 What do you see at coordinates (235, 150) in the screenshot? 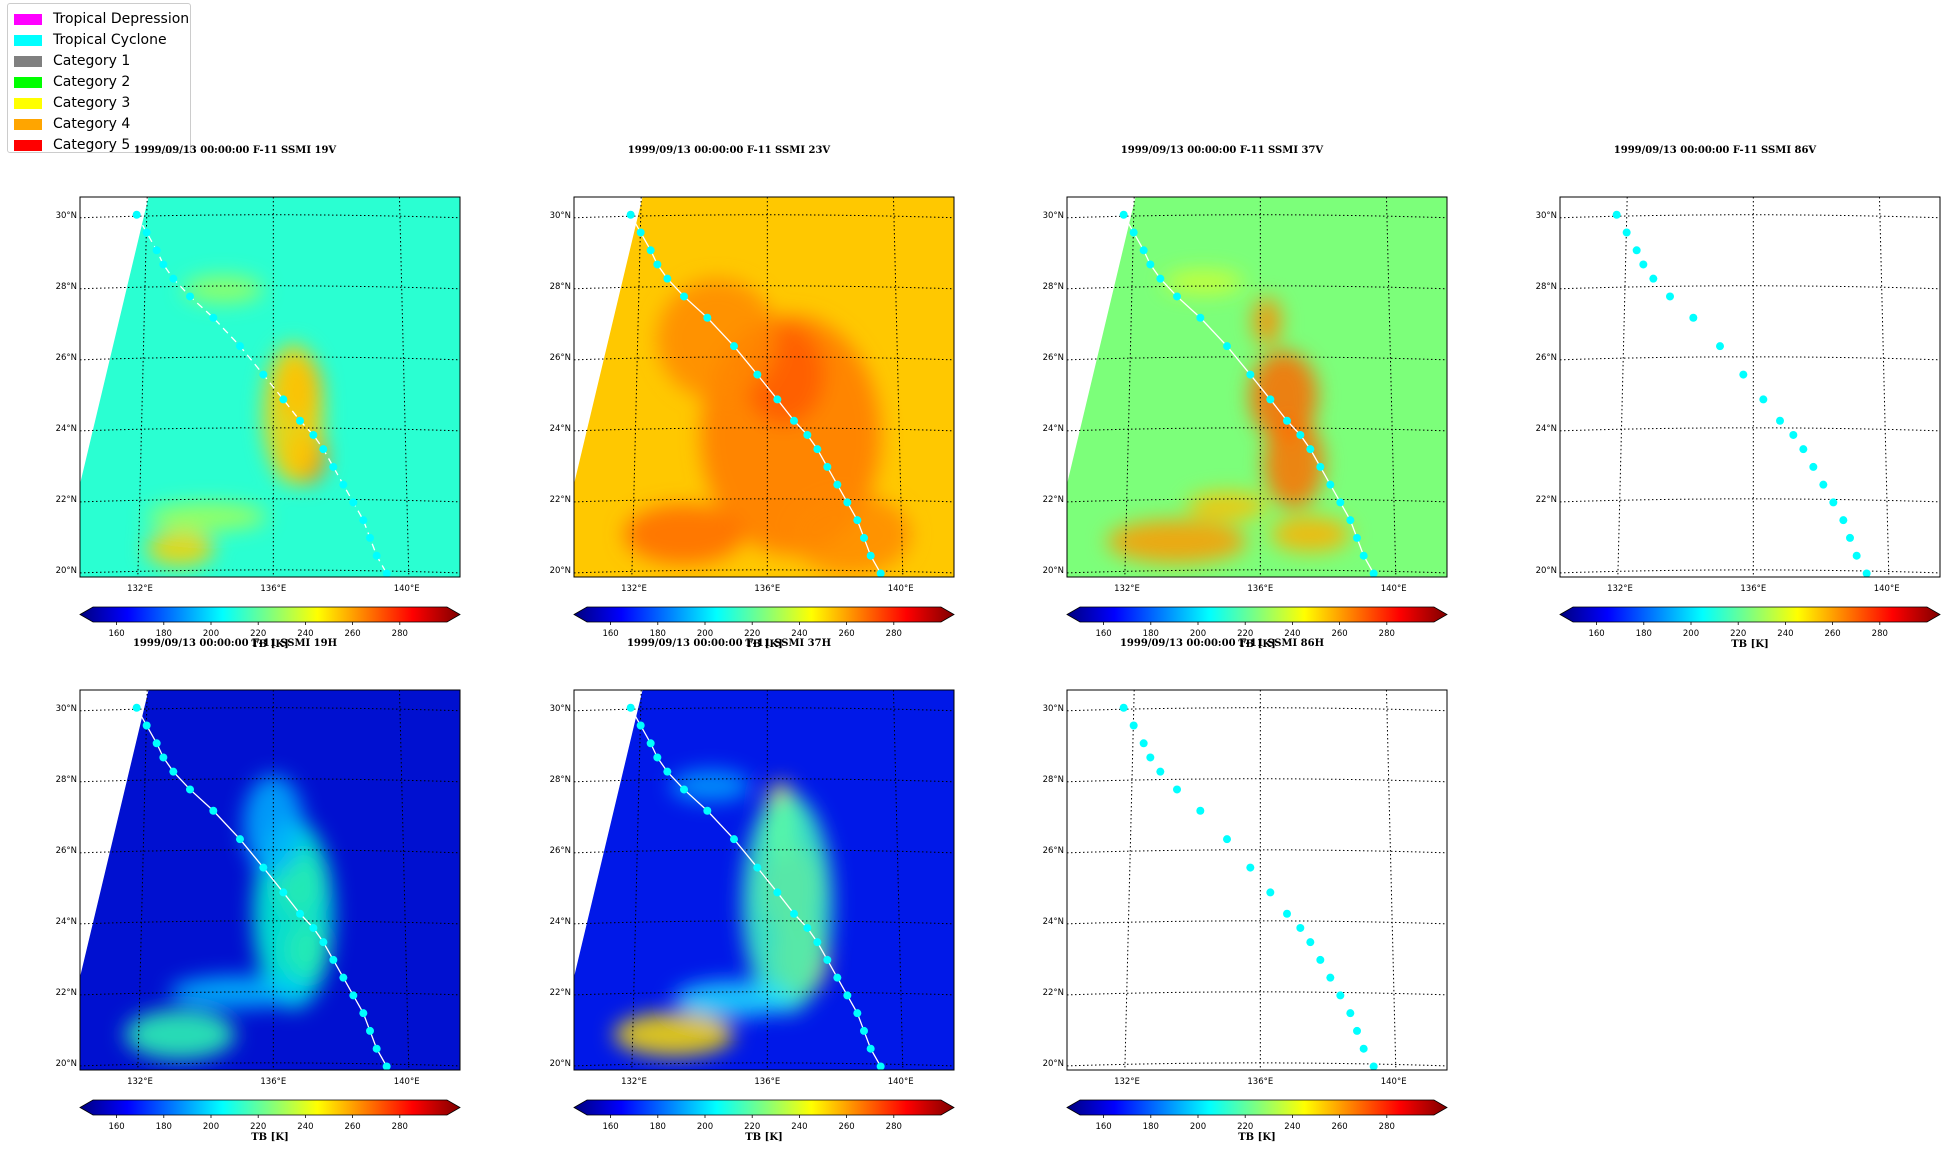
I see `panel-title: 1999/09/13 00:00:00 F-11 SSMI 19V` at bounding box center [235, 150].